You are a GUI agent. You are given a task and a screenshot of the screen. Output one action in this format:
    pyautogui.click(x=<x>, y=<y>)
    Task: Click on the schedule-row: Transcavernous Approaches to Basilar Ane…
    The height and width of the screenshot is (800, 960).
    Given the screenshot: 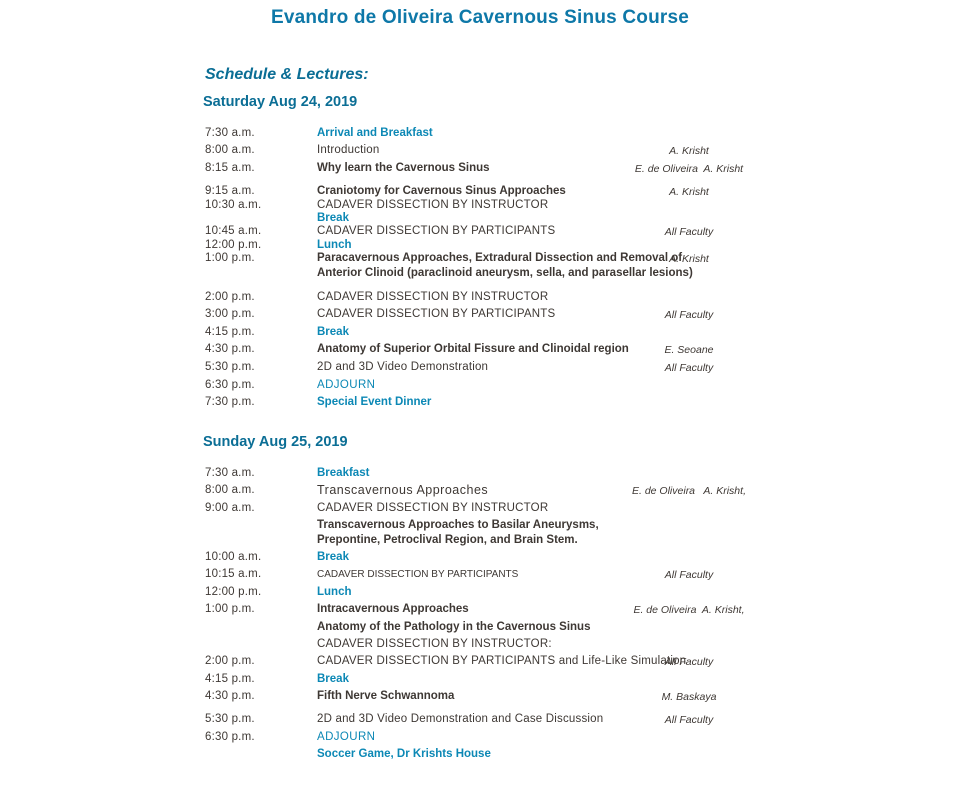 What is the action you would take?
    pyautogui.click(x=582, y=533)
    